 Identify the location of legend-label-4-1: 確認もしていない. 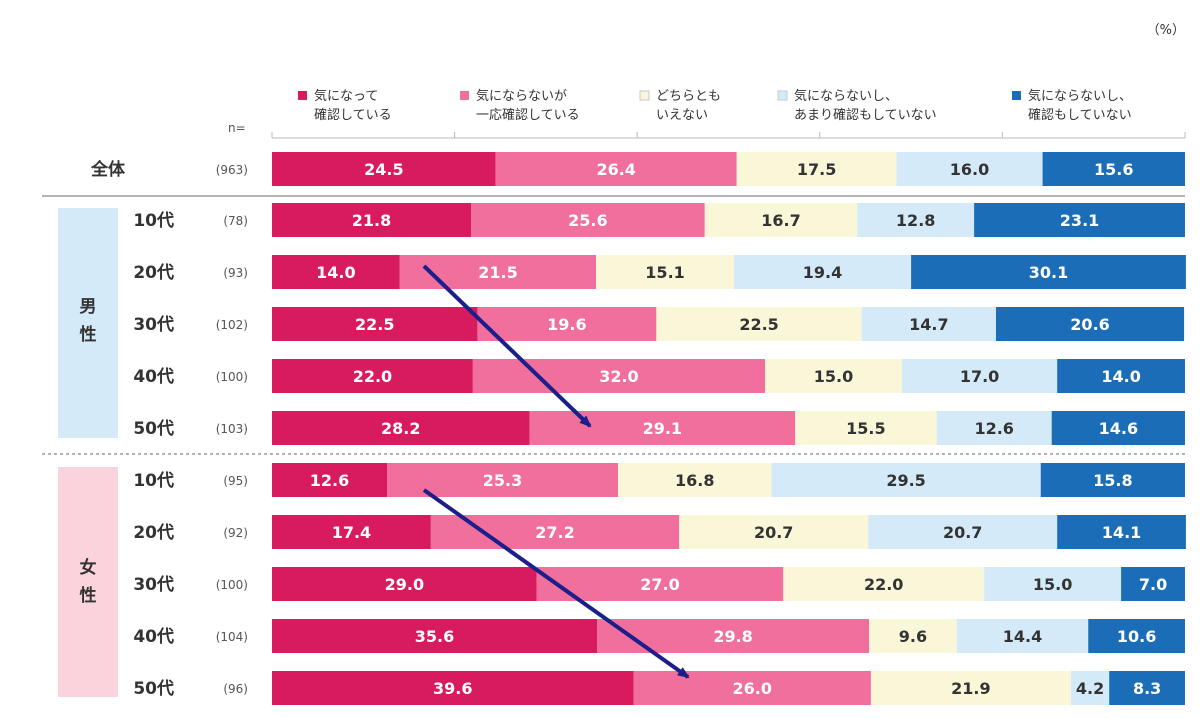
(1080, 115).